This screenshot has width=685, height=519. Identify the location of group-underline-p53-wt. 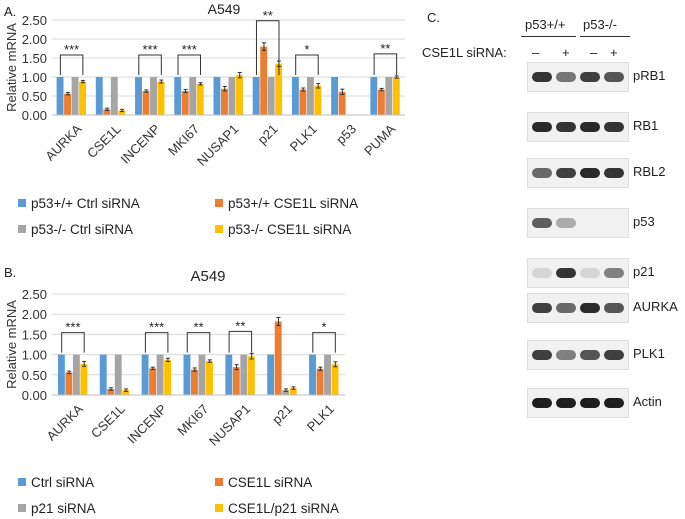
(548, 36).